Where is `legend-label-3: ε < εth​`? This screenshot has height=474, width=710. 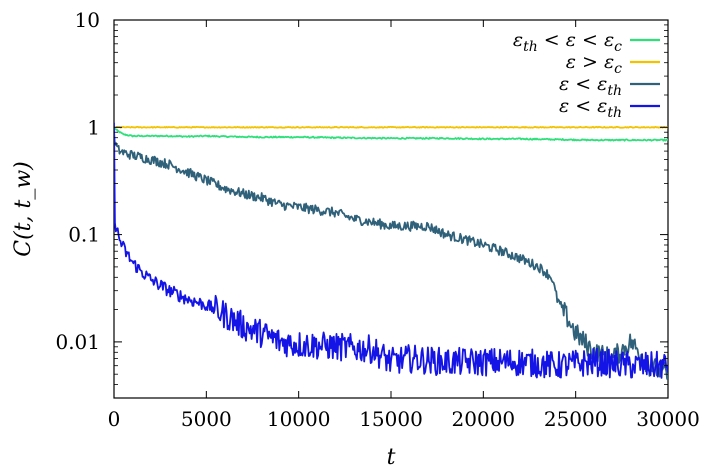
legend-label-3: ε < εth​ is located at coordinates (590, 86).